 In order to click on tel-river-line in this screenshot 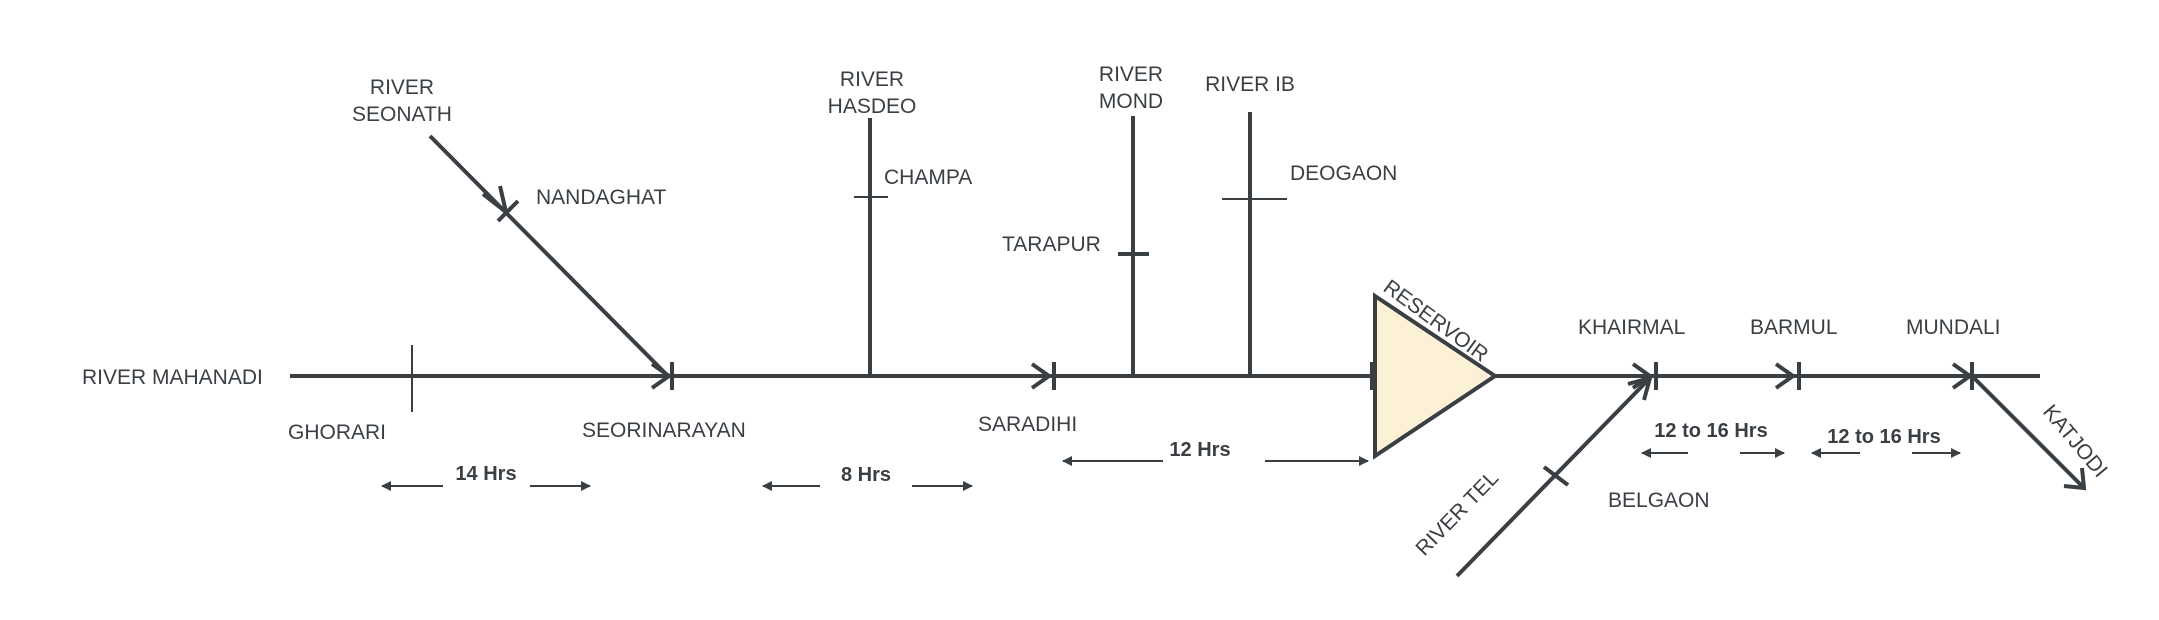, I will do `click(1553, 477)`.